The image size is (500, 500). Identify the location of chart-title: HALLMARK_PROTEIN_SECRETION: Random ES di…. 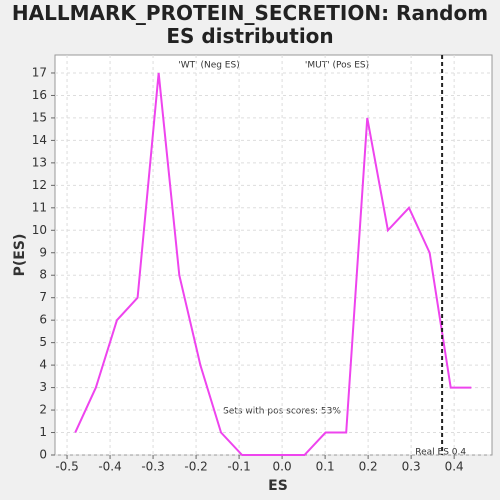
(250, 24).